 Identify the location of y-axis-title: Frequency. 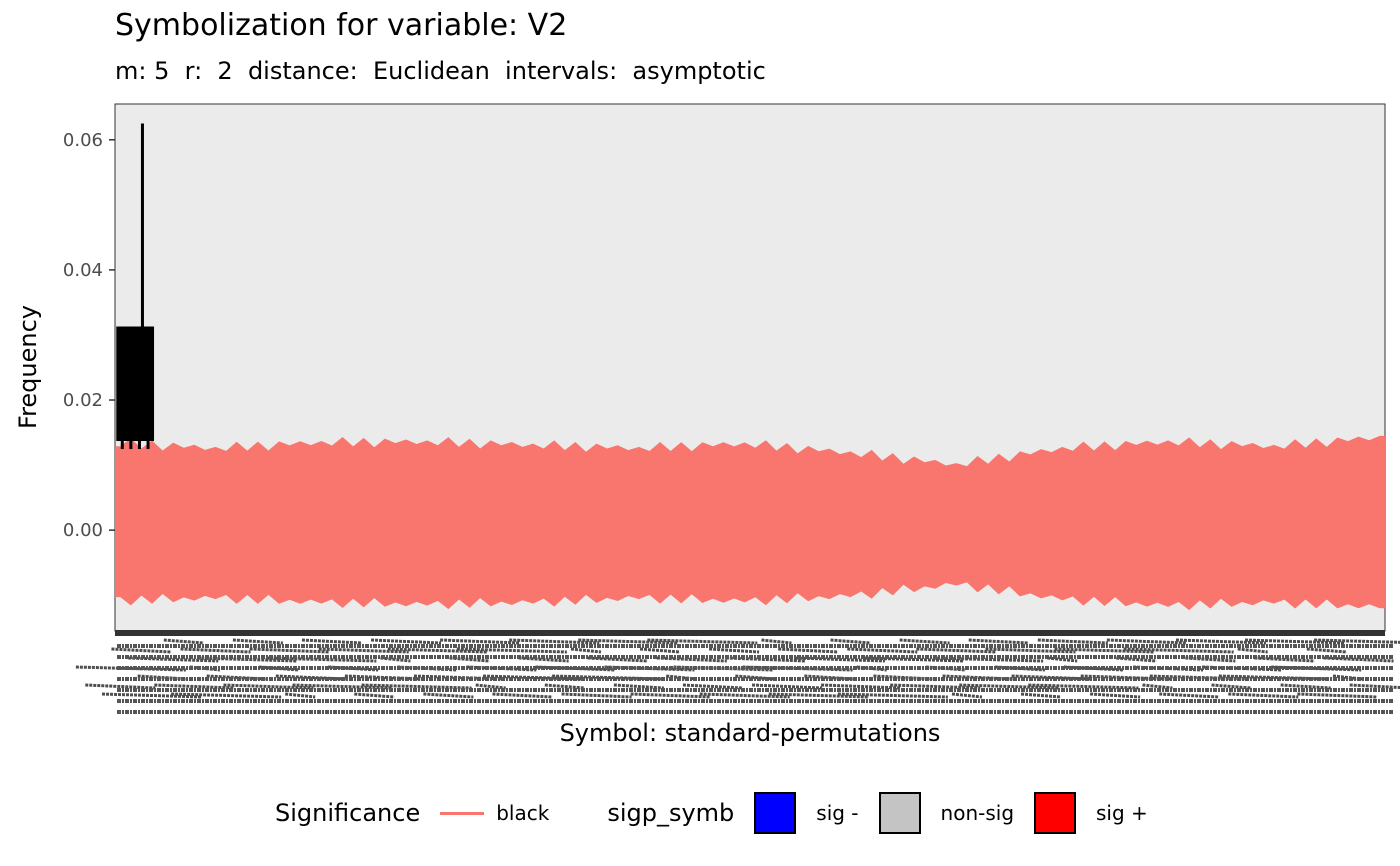
(28, 367).